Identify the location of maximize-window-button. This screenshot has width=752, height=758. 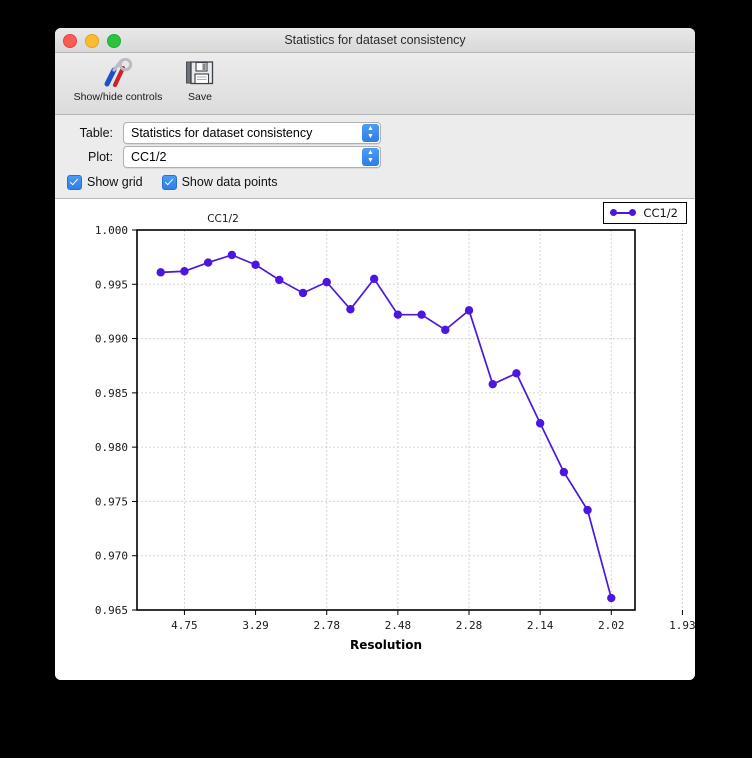
(114, 41).